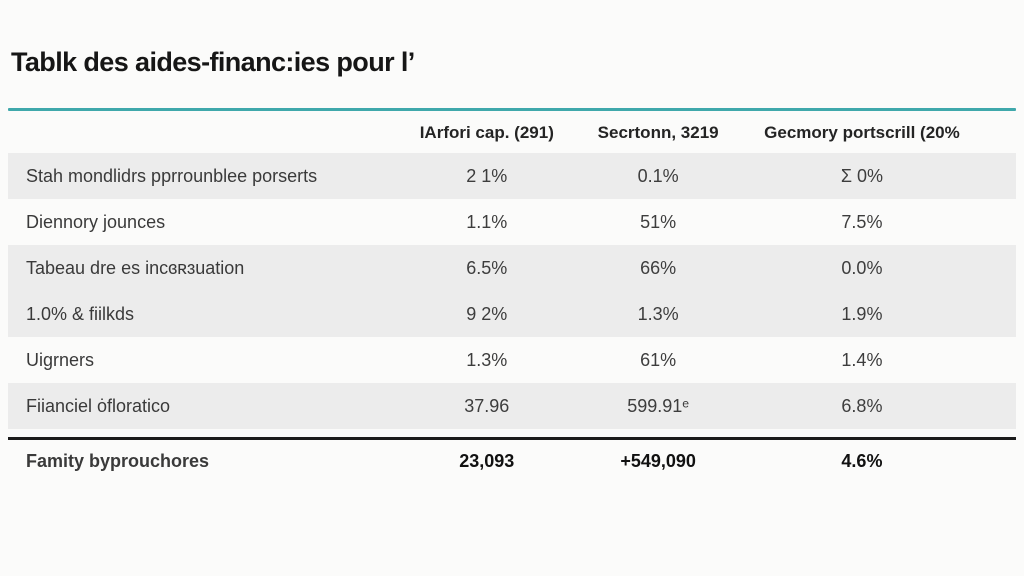 The image size is (1024, 576). I want to click on row-value: 1.1%, so click(487, 221).